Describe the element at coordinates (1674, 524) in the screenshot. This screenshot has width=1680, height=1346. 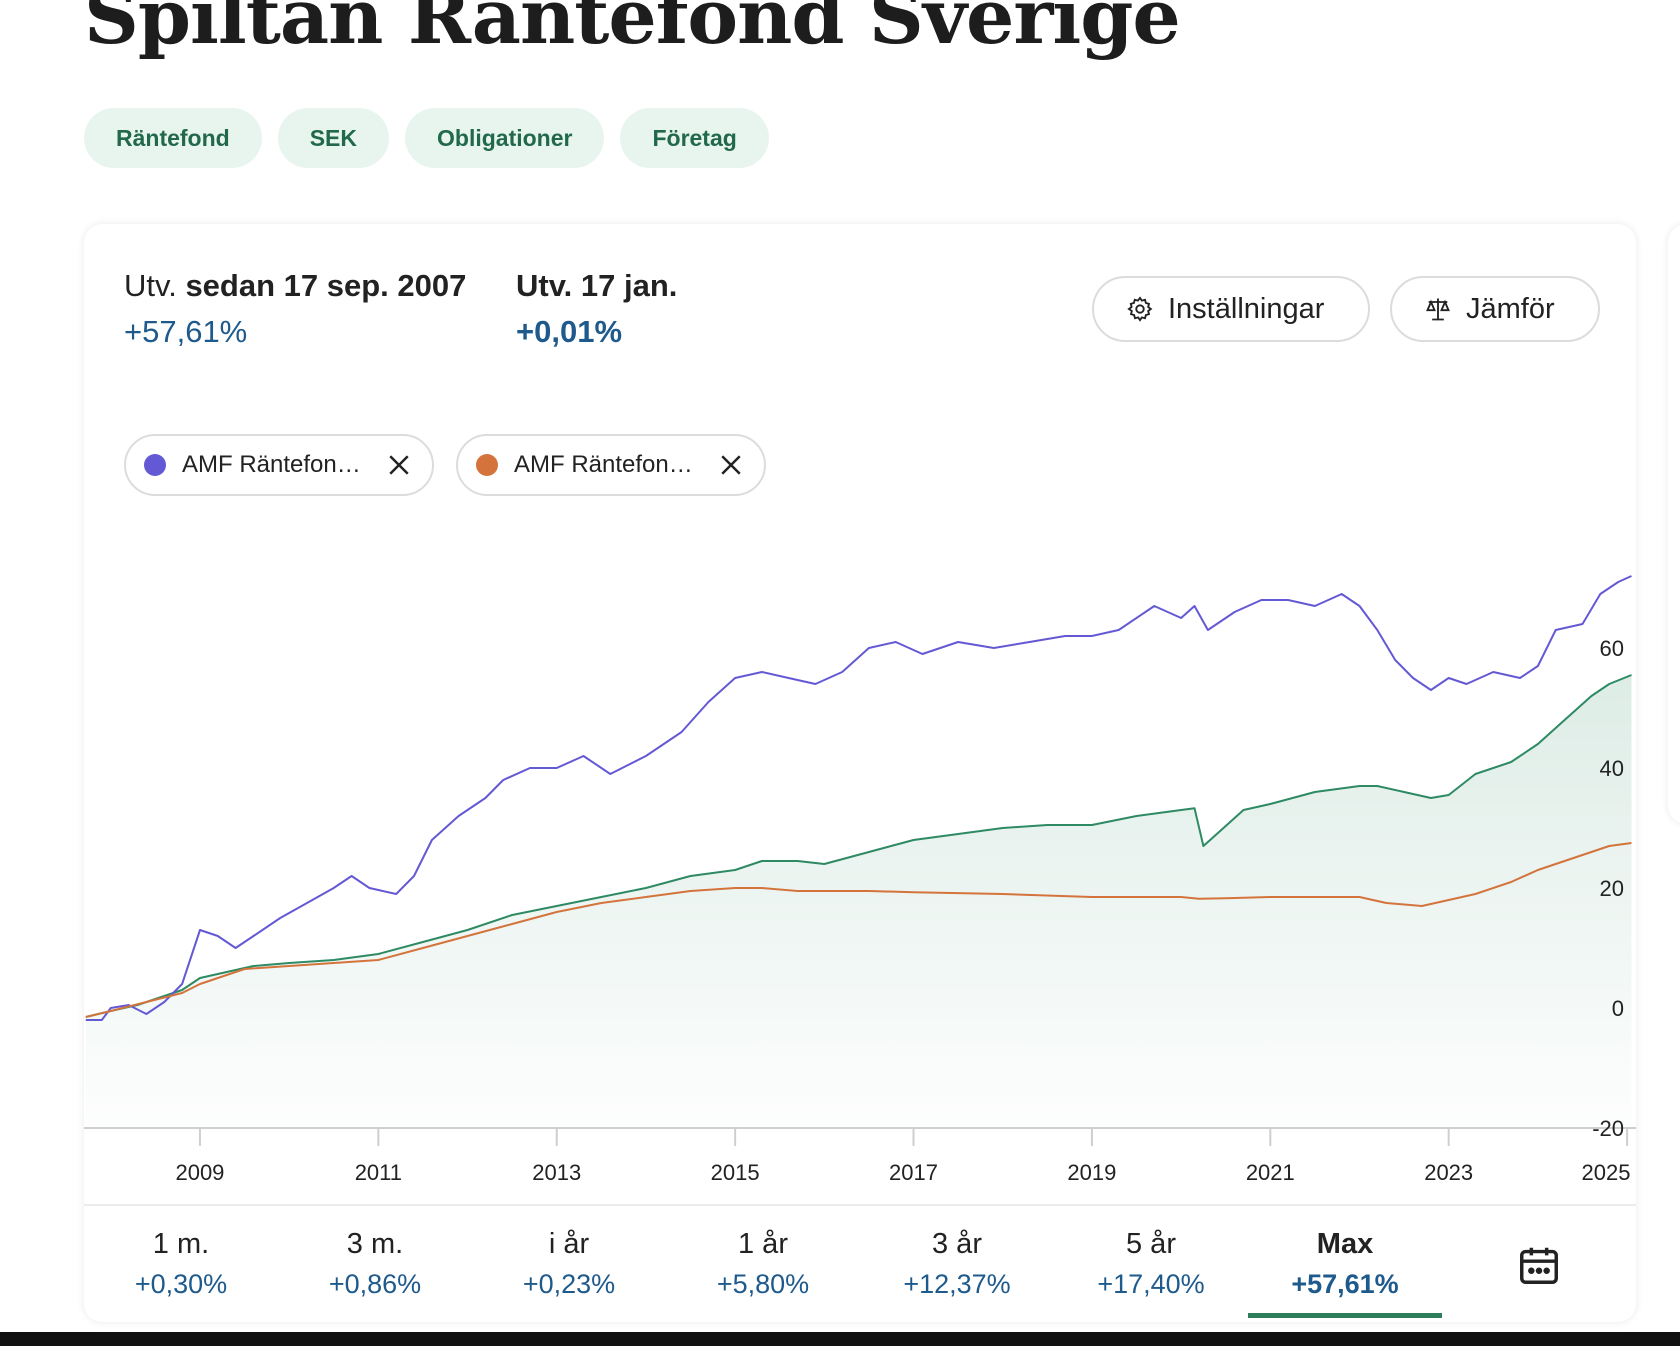
I see `side-card` at that location.